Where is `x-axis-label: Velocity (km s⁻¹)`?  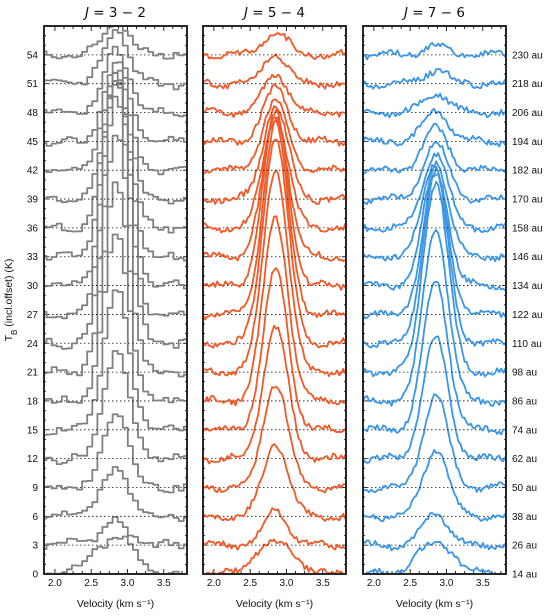 x-axis-label: Velocity (km s⁻¹) is located at coordinates (434, 604).